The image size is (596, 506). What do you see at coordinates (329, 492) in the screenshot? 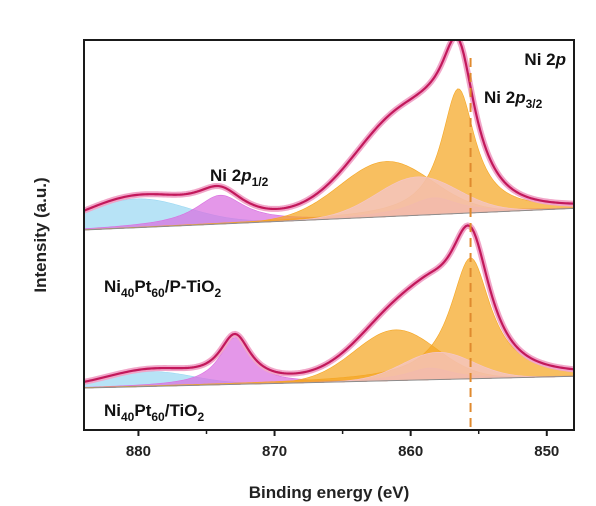
I see `x-axis-title: Binding energy (eV)` at bounding box center [329, 492].